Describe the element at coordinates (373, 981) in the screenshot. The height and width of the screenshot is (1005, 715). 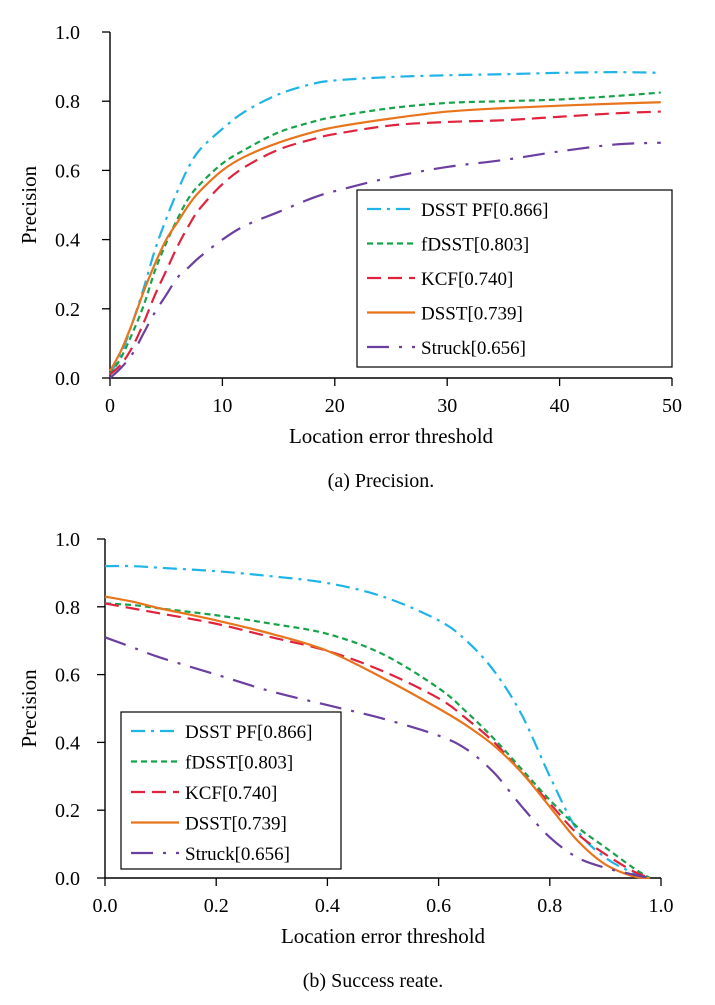
I see `figure-caption: (b) Success reate.` at that location.